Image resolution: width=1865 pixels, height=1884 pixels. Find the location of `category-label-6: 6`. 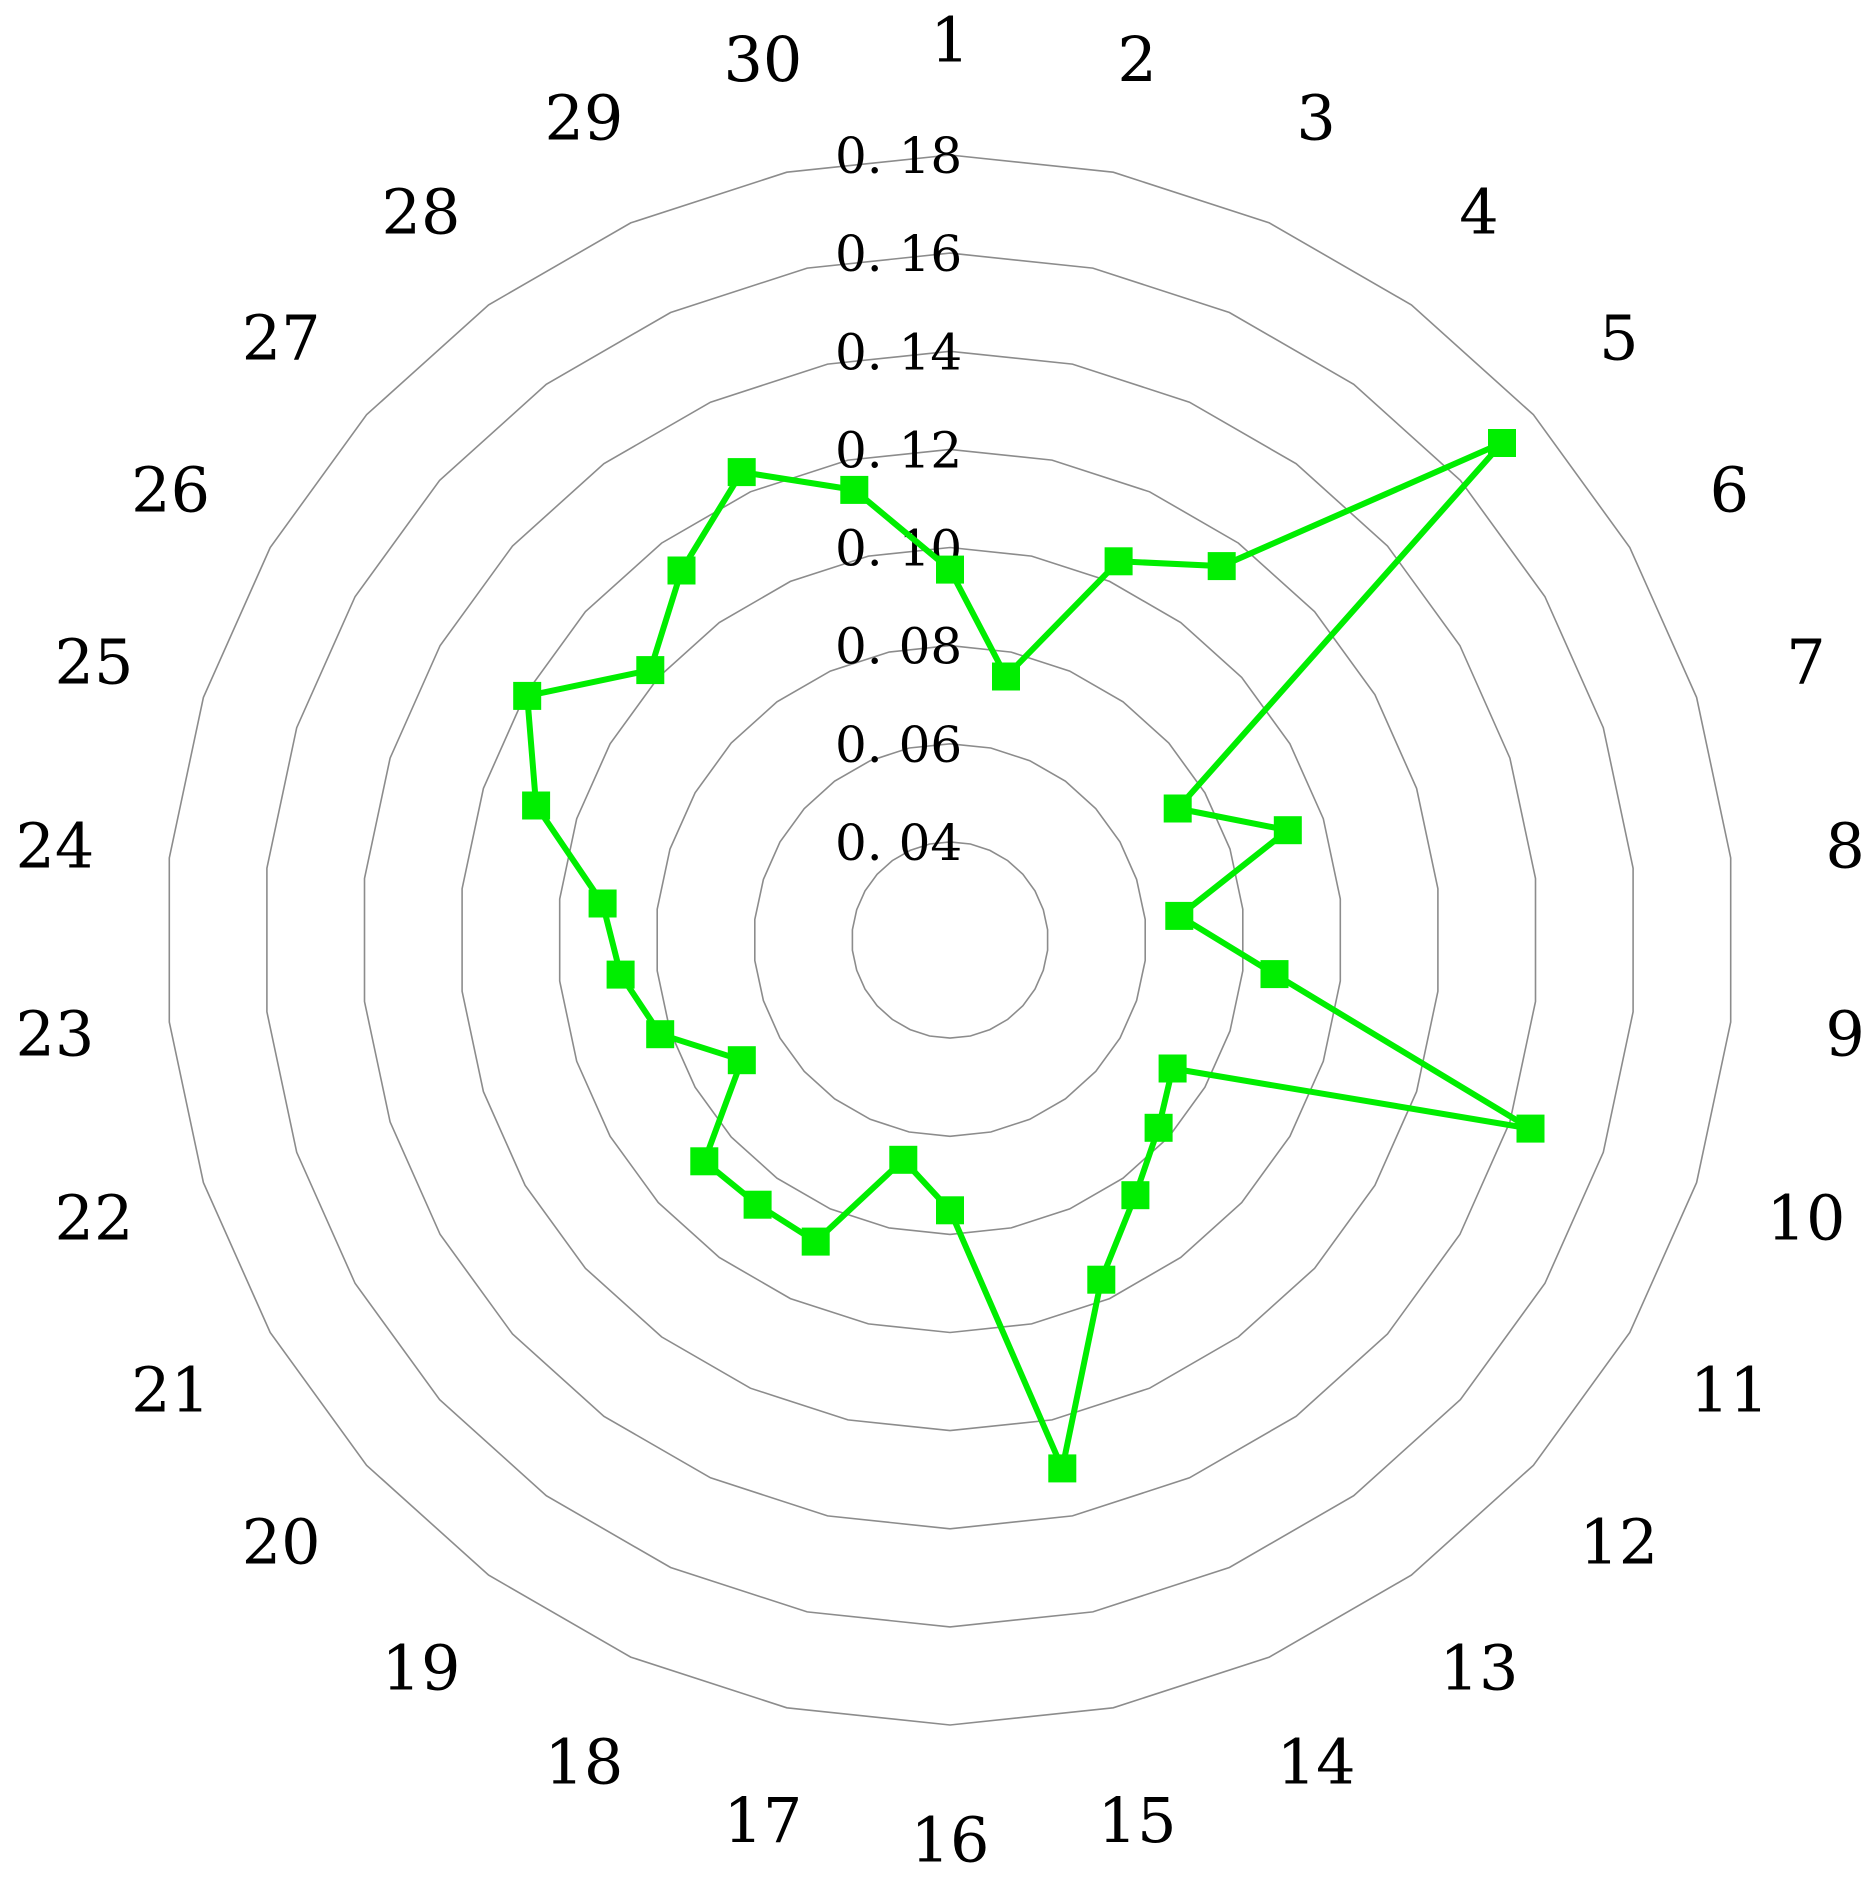

category-label-6: 6 is located at coordinates (1729, 490).